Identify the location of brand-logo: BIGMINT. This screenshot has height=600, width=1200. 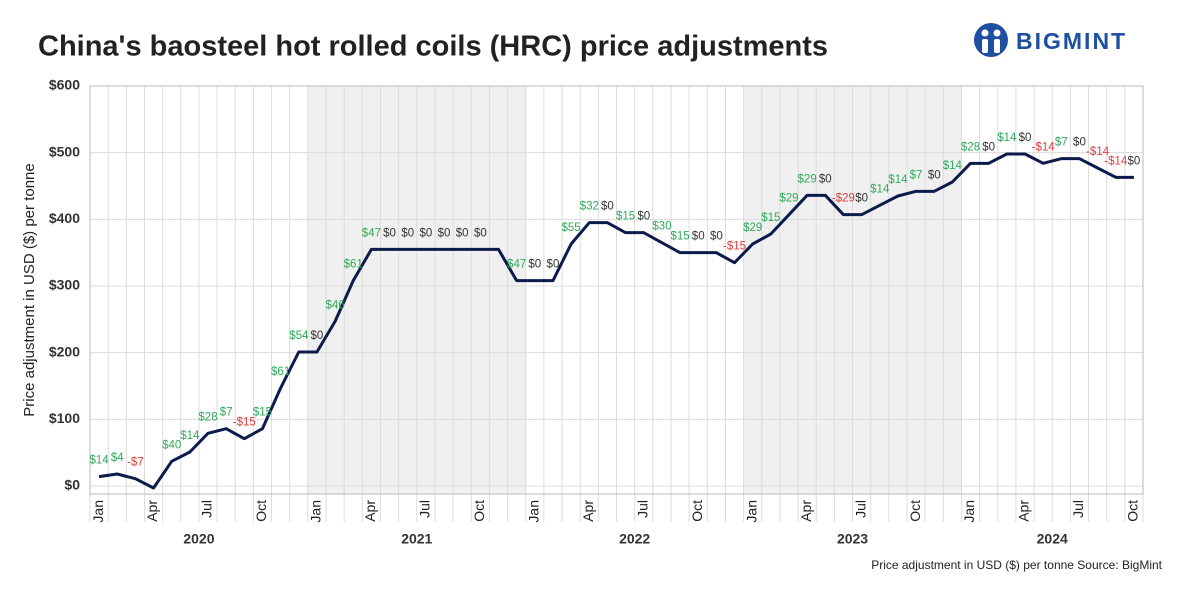
(1050, 40).